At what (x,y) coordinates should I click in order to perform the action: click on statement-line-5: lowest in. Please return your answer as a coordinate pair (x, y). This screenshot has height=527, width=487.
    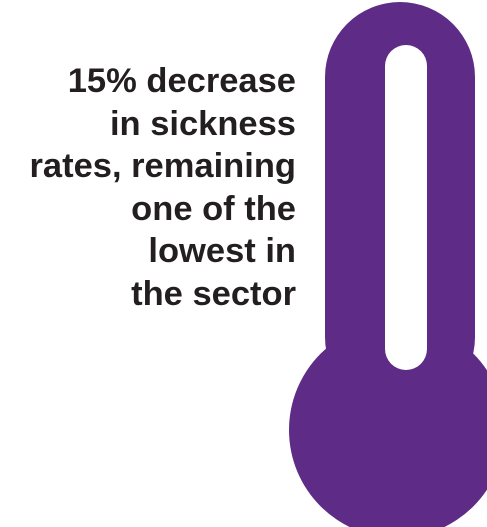
    Looking at the image, I should click on (222, 251).